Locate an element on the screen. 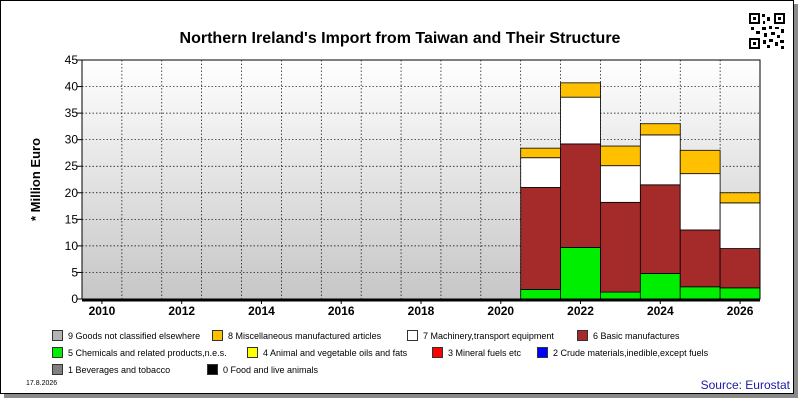  y-tick-label: 15 is located at coordinates (72, 219).